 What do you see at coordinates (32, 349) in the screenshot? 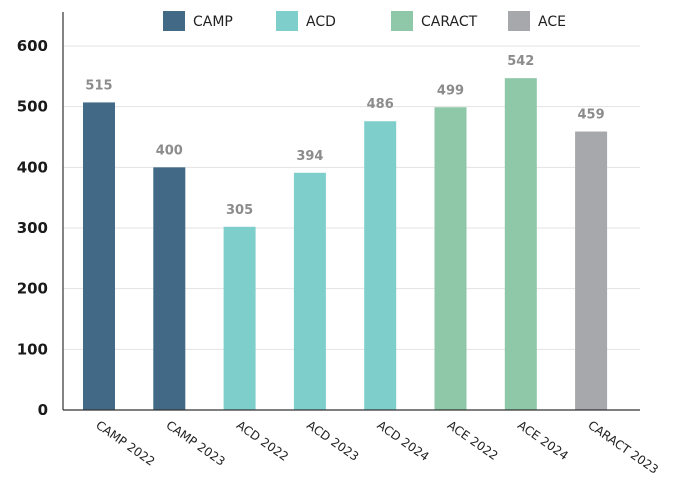
I see `y-tick-label: 100` at bounding box center [32, 349].